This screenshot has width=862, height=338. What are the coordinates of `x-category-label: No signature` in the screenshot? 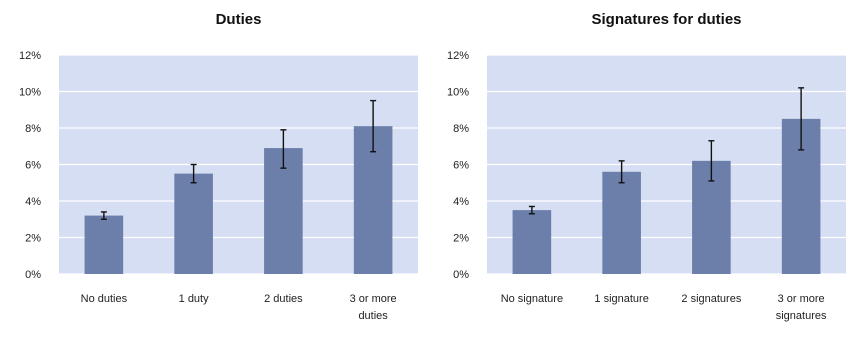 It's located at (532, 299).